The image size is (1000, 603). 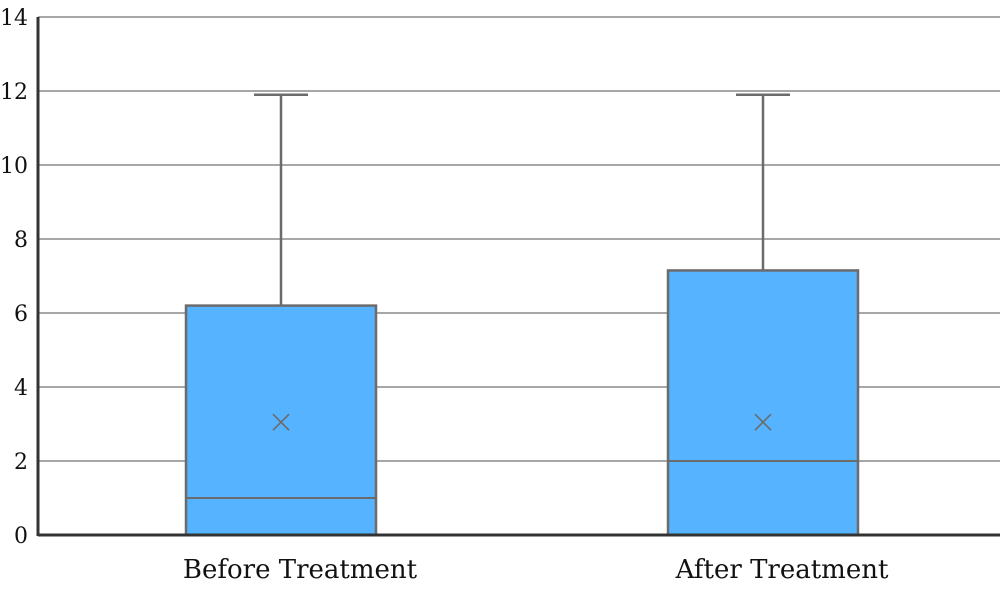 What do you see at coordinates (21, 388) in the screenshot?
I see `y-tick-label: 4` at bounding box center [21, 388].